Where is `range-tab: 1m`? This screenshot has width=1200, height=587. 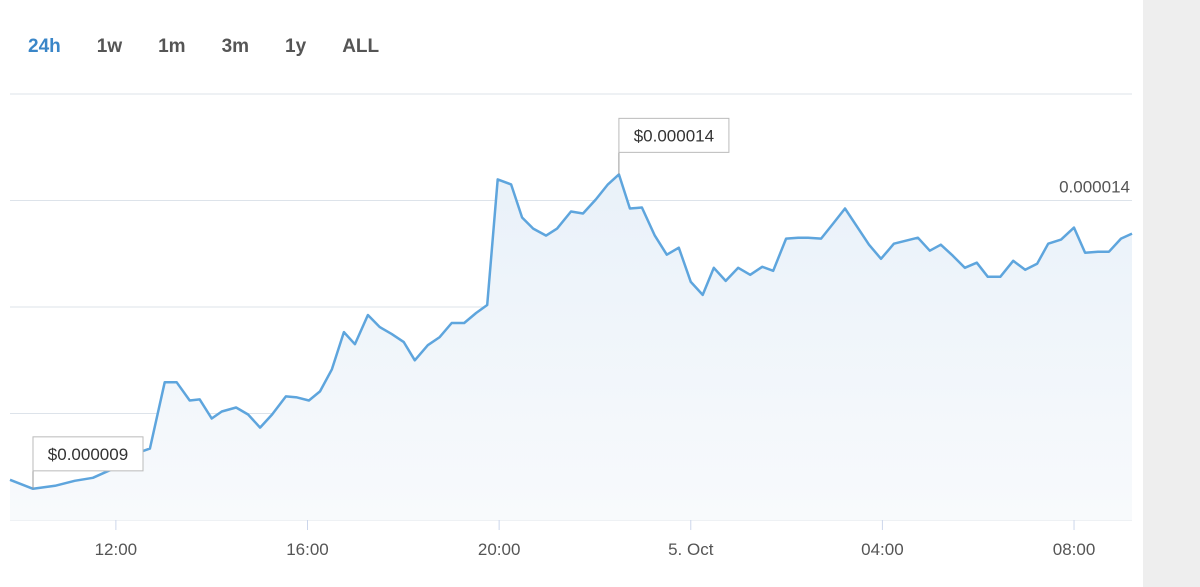 range-tab: 1m is located at coordinates (172, 46).